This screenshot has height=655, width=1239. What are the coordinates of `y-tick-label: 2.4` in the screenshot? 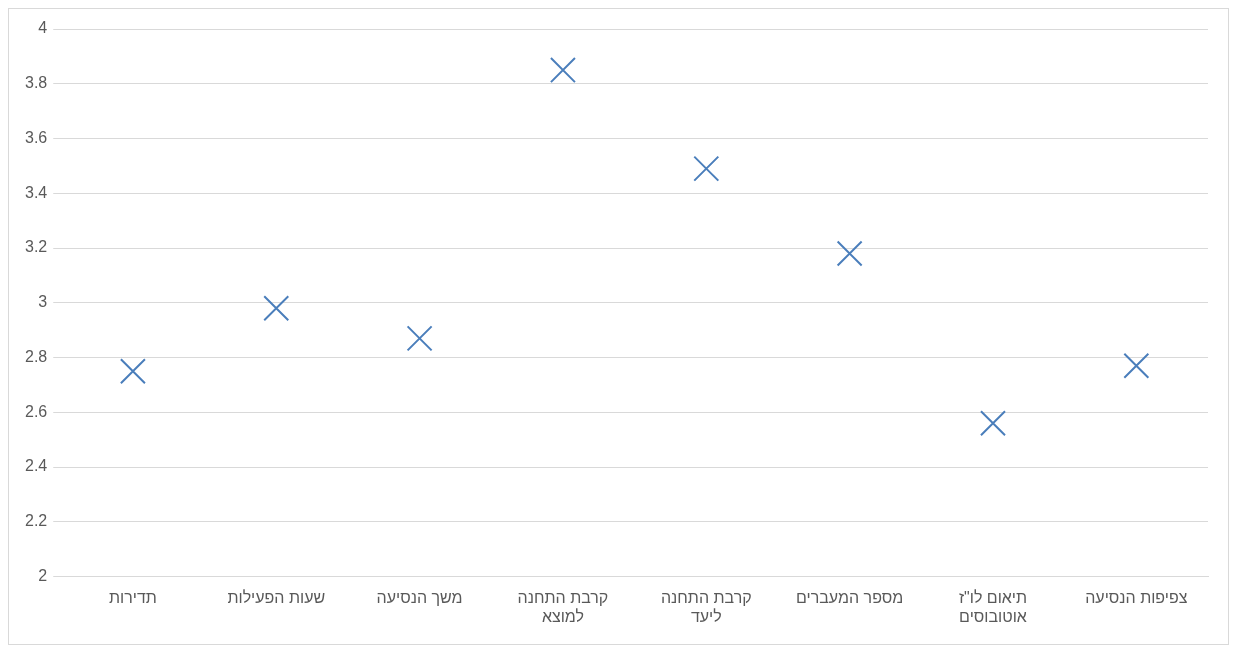 It's located at (36, 466).